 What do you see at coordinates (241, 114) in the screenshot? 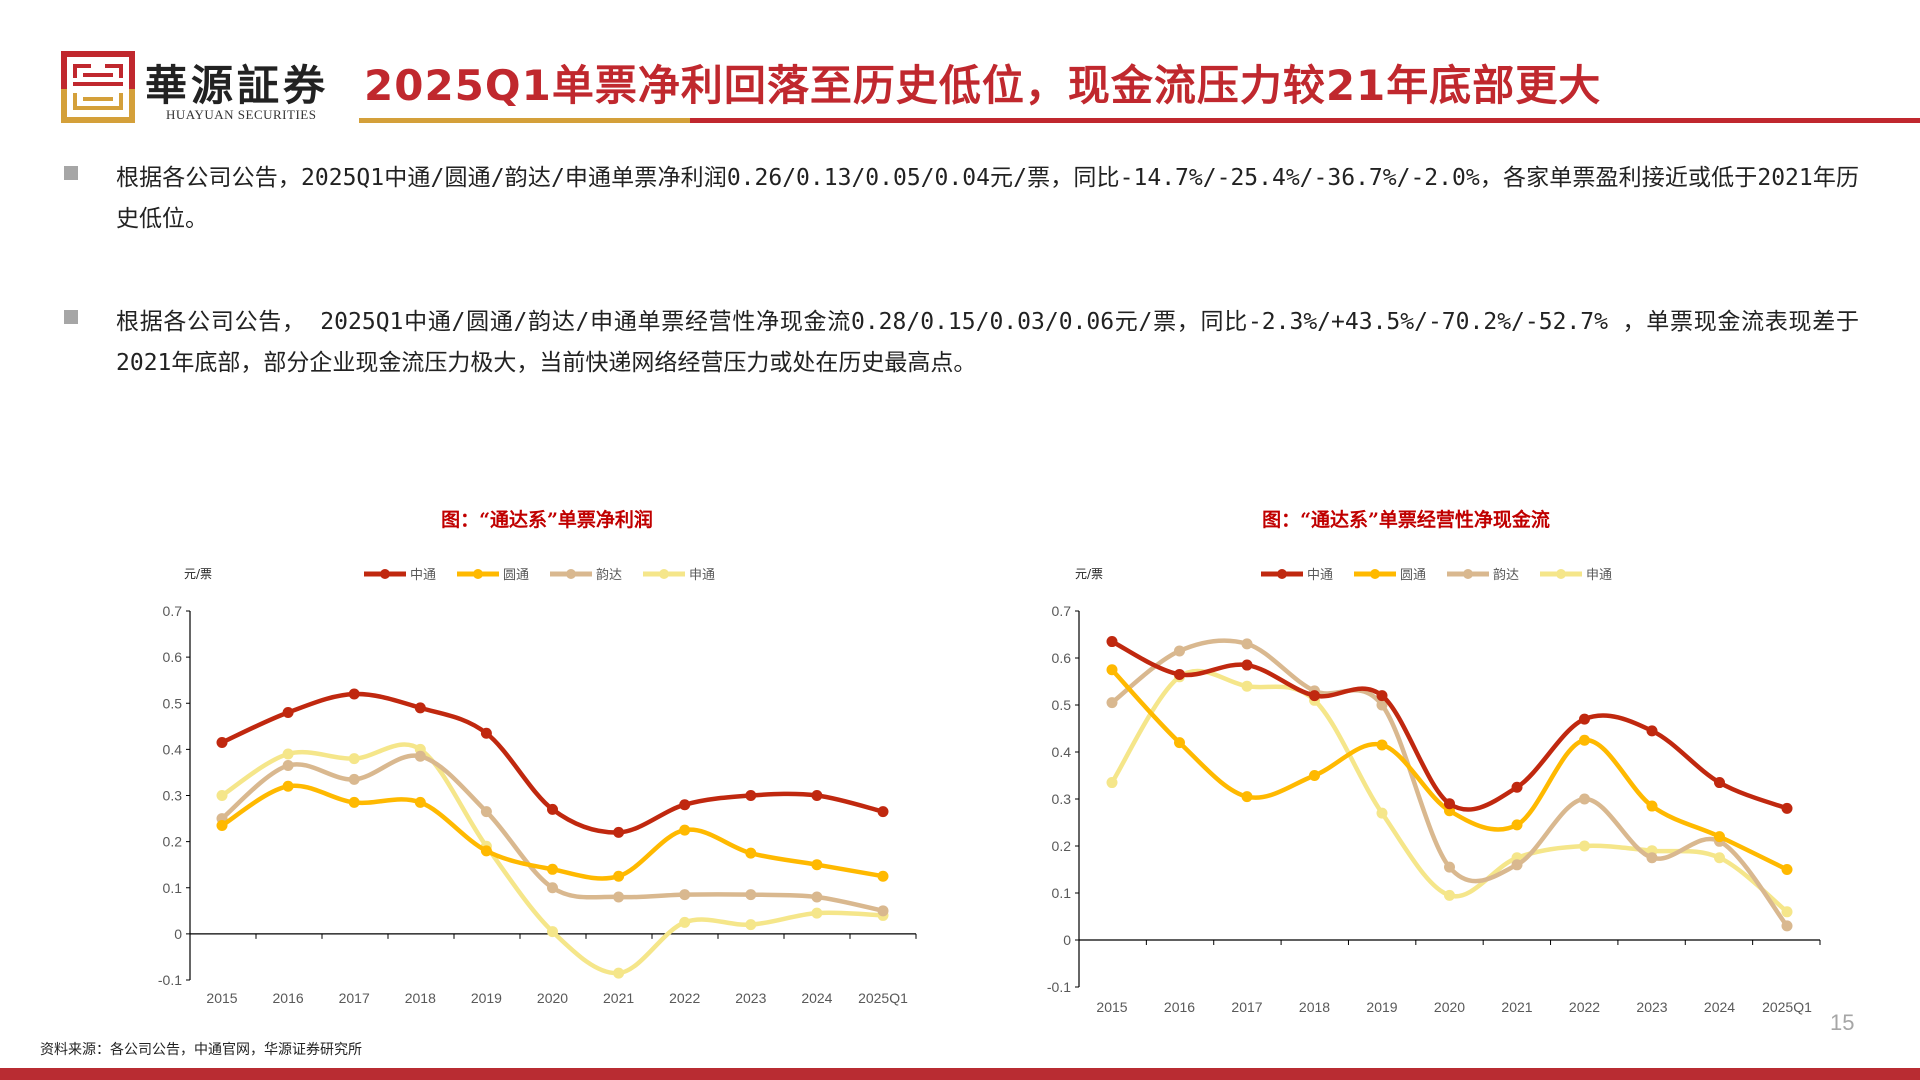
I see `brand-name-en: HUAYUAN SECURITIES` at bounding box center [241, 114].